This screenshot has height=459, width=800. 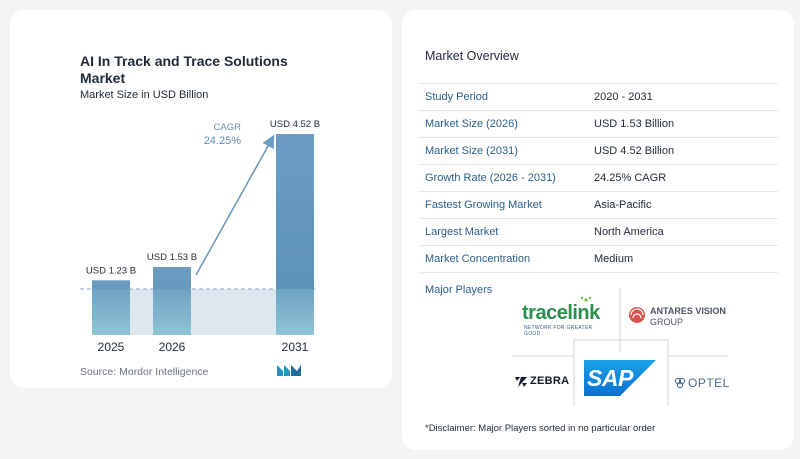 What do you see at coordinates (637, 315) in the screenshot?
I see `antares-icon` at bounding box center [637, 315].